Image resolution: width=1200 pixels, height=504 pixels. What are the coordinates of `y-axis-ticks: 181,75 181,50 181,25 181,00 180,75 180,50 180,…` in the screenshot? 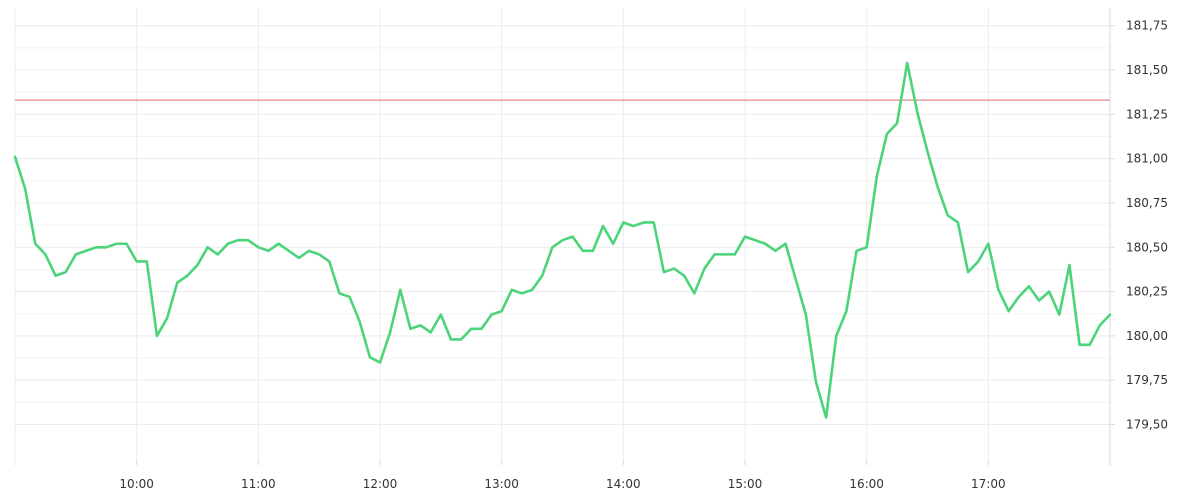 It's located at (1139, 225).